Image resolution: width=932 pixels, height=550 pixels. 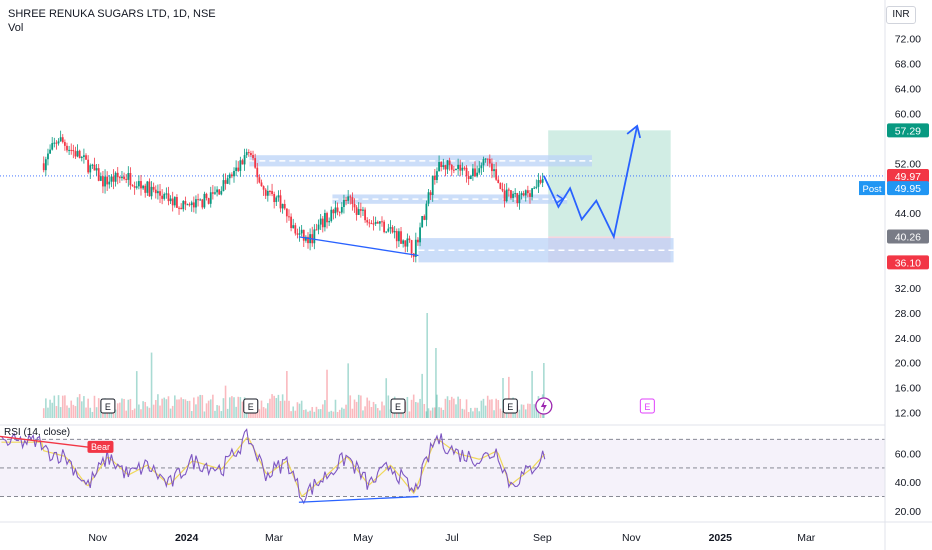 I want to click on currency-button: INR, so click(x=901, y=15).